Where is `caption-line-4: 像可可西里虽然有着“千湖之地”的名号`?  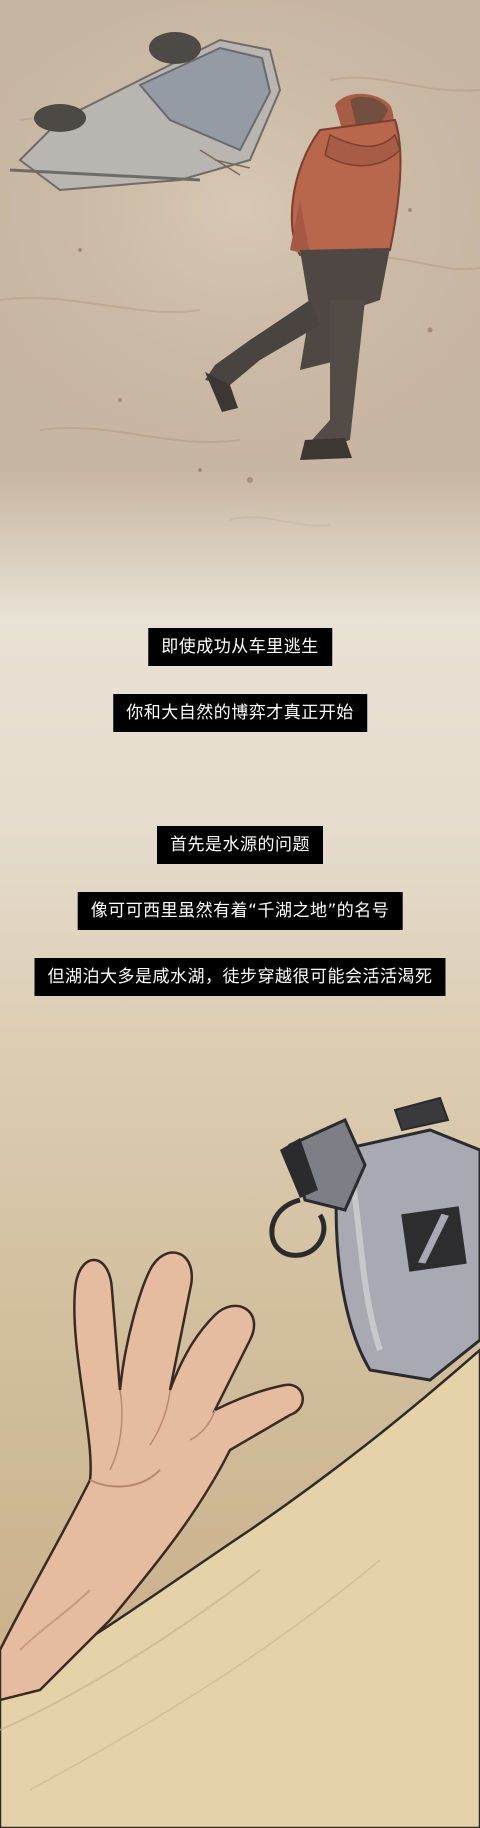
caption-line-4: 像可可西里虽然有着“千湖之地”的名号 is located at coordinates (240, 911).